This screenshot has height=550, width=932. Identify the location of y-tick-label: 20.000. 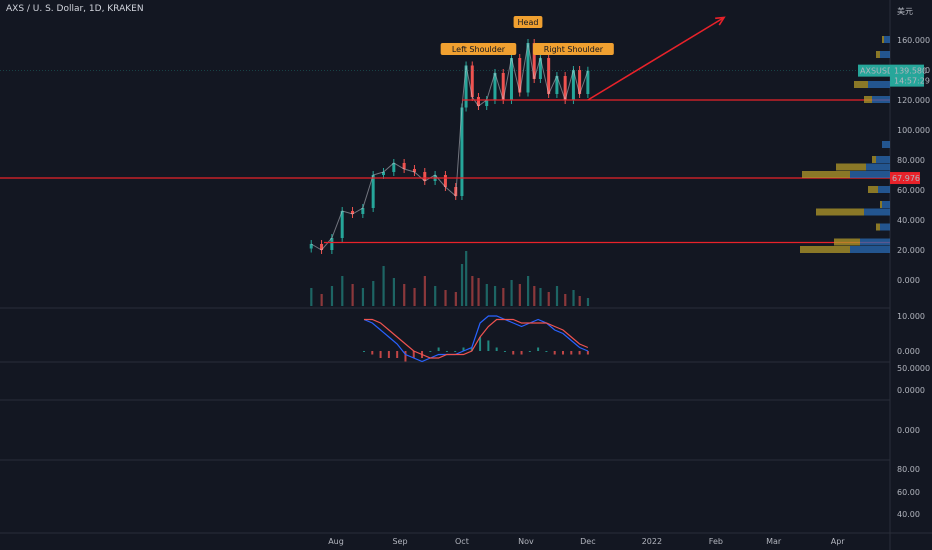
(911, 250).